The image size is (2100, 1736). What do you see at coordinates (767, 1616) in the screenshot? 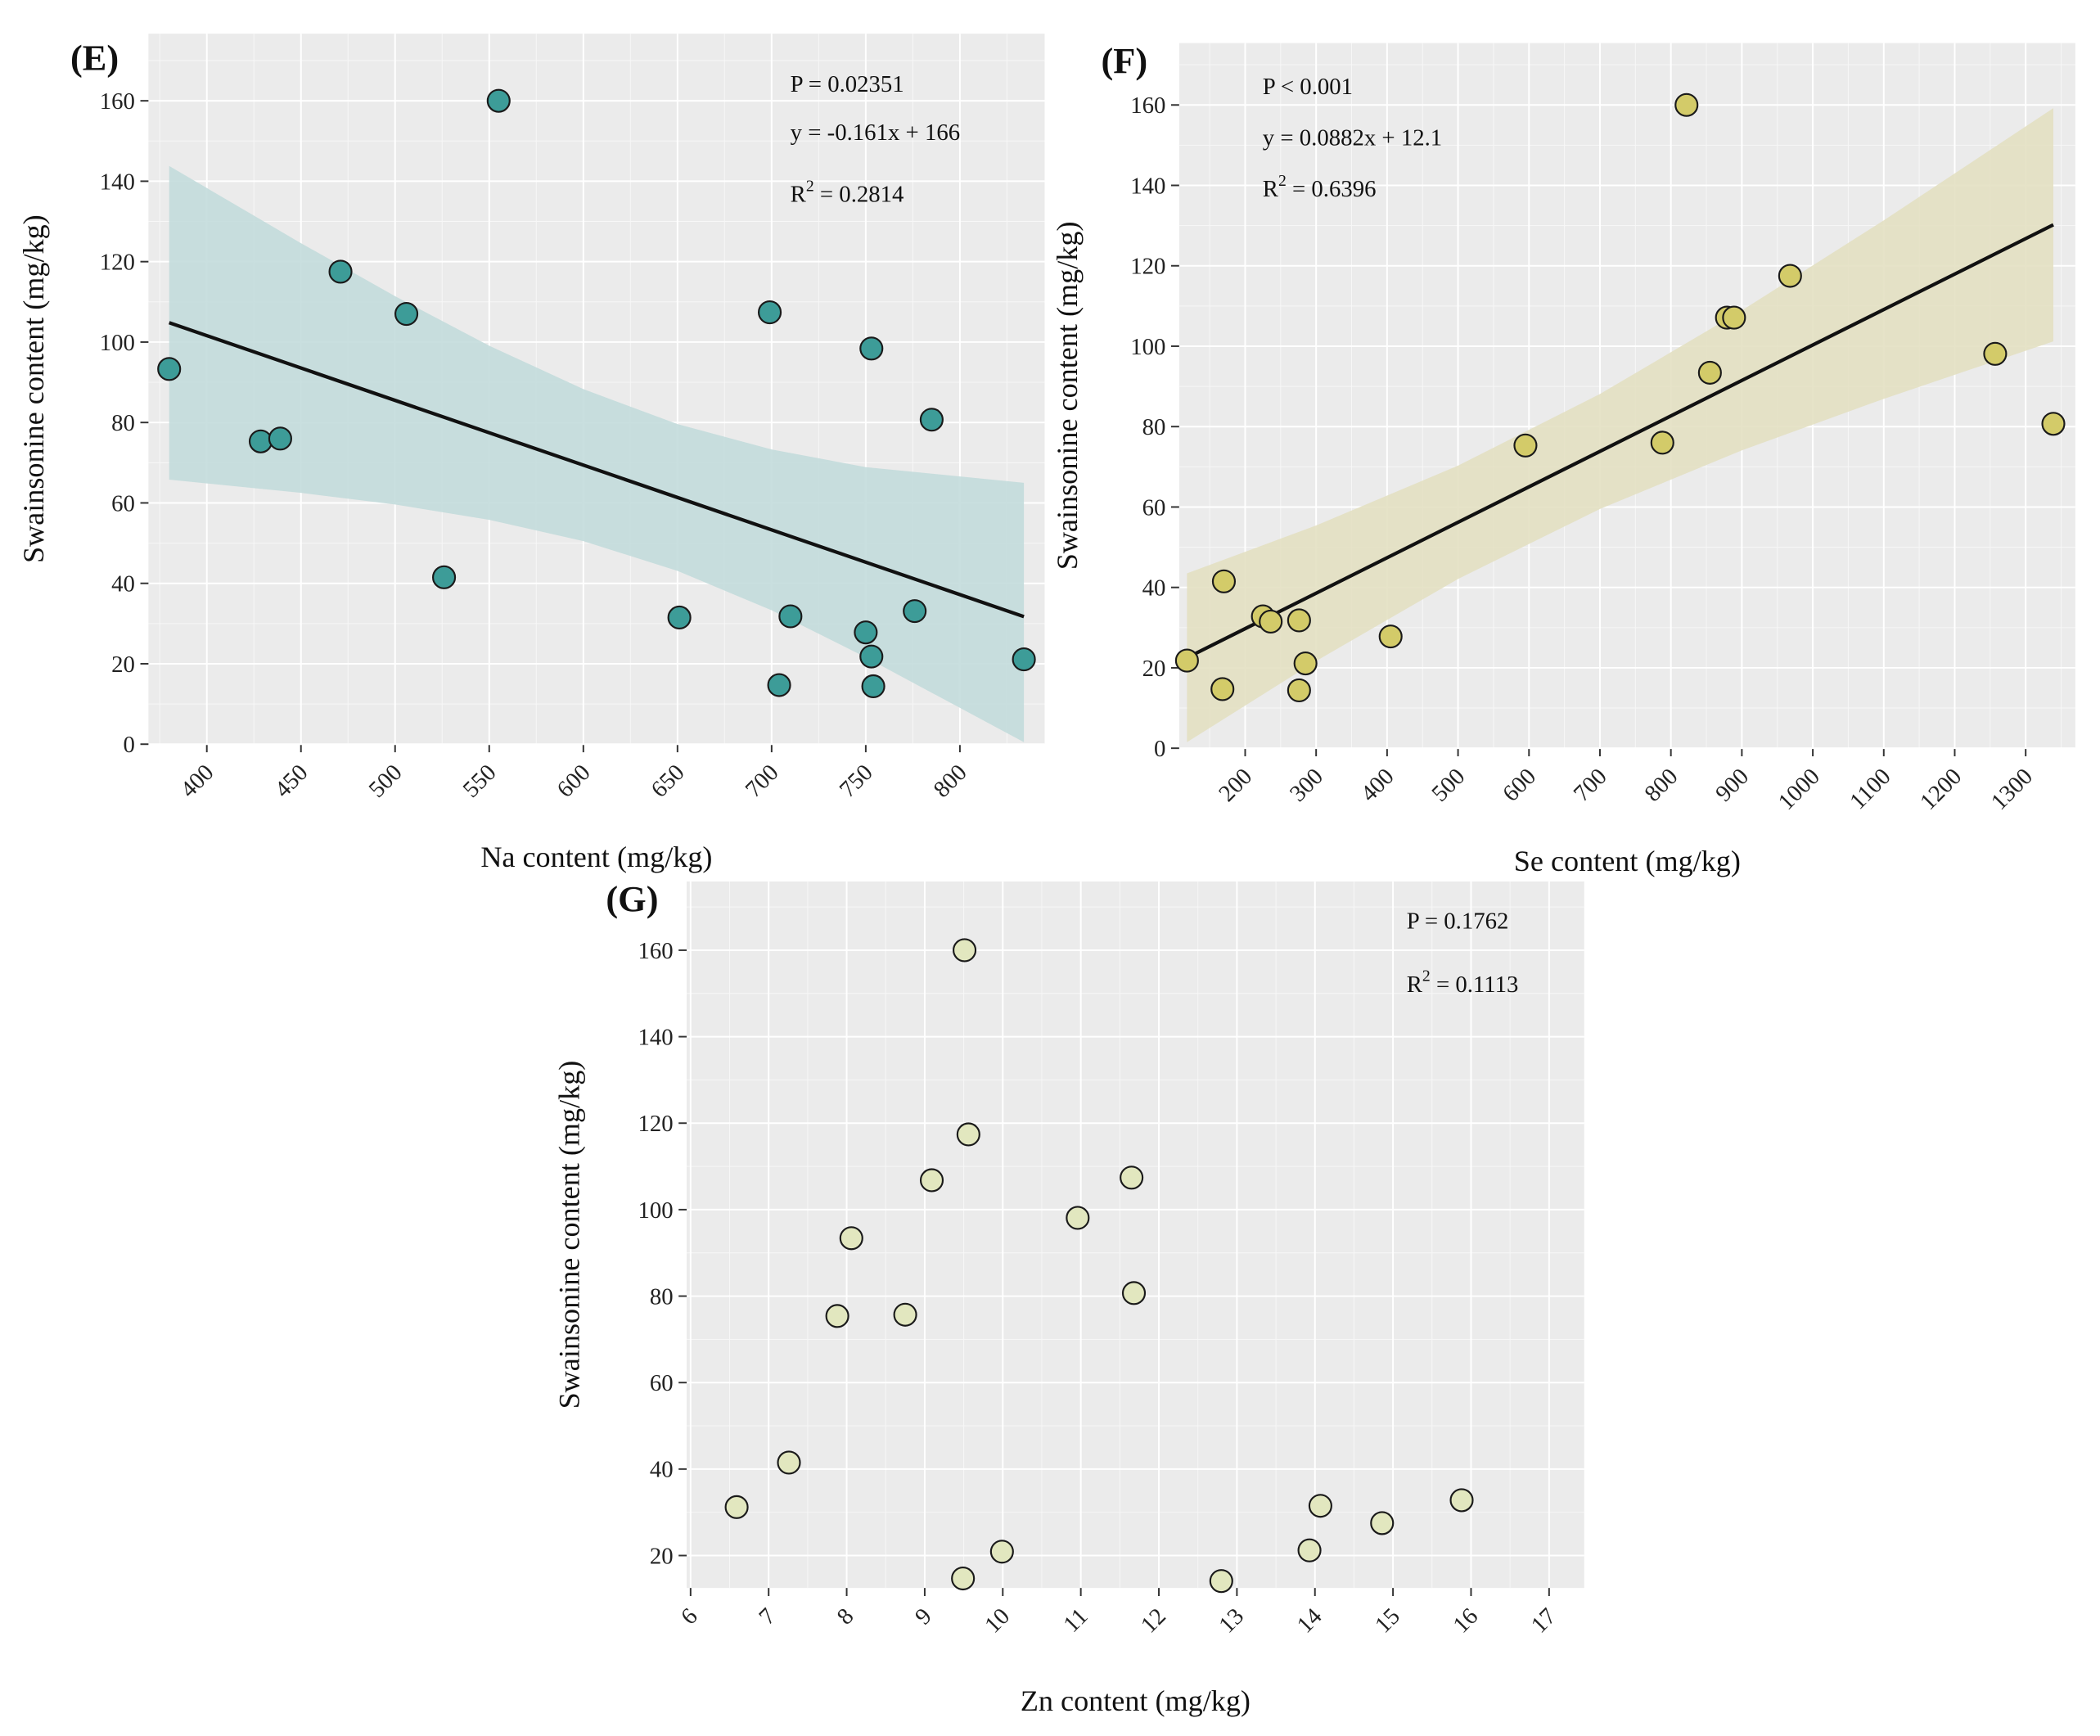
I see `x-tick-label: 7` at bounding box center [767, 1616].